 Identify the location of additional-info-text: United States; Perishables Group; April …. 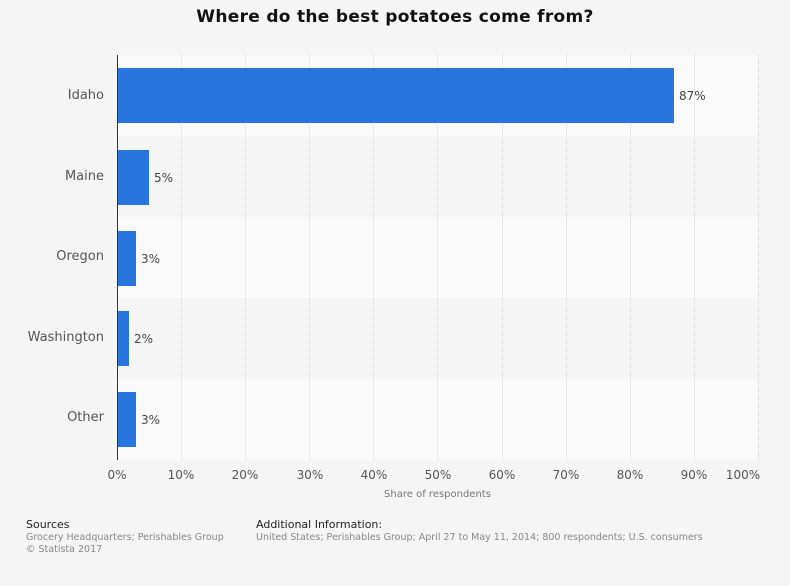
(479, 537).